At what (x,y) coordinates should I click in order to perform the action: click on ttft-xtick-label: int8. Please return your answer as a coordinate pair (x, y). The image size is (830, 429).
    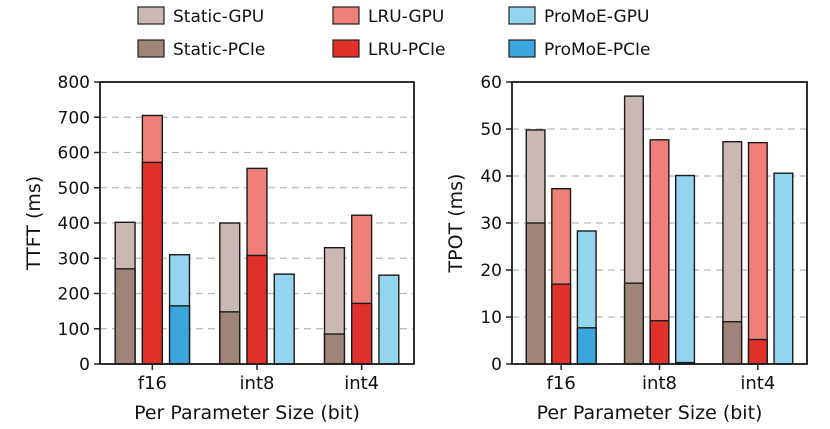
    Looking at the image, I should click on (257, 383).